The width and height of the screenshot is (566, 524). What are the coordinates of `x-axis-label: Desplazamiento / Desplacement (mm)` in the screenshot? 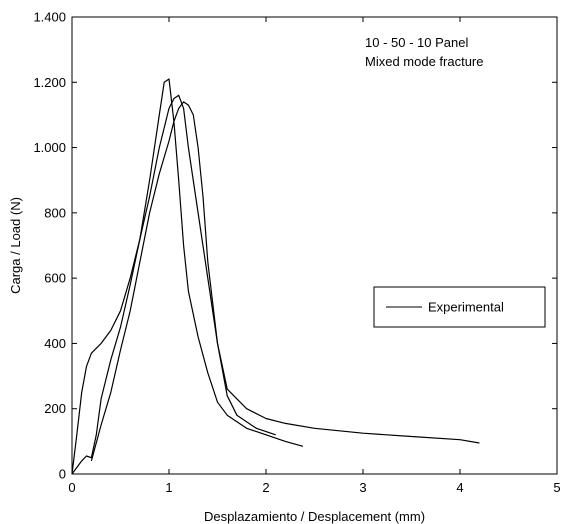 It's located at (314, 516).